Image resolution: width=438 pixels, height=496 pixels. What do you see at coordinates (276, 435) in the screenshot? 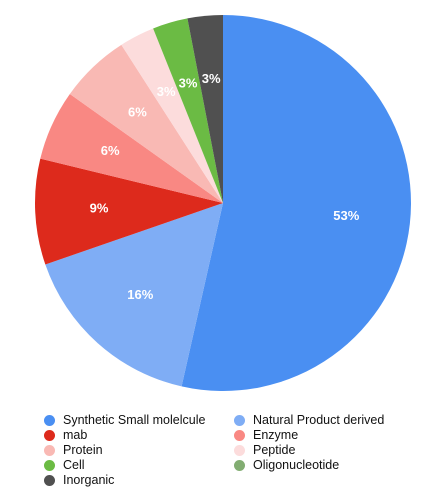
I see `legend-label: Enzyme` at bounding box center [276, 435].